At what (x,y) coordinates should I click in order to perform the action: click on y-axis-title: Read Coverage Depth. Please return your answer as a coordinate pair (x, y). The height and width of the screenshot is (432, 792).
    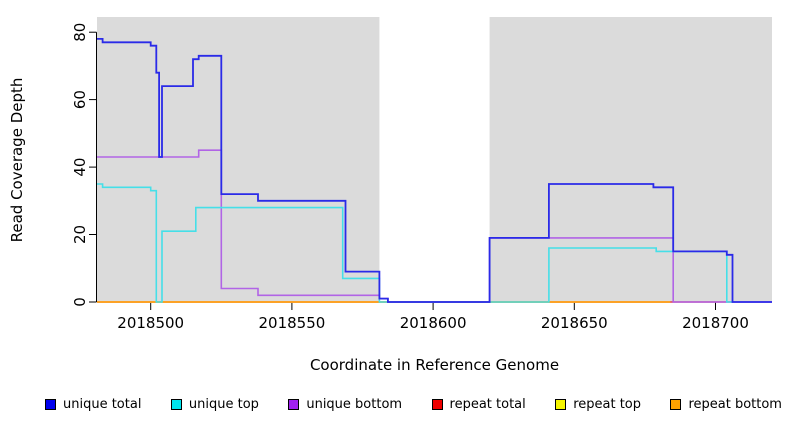
    Looking at the image, I should click on (17, 160).